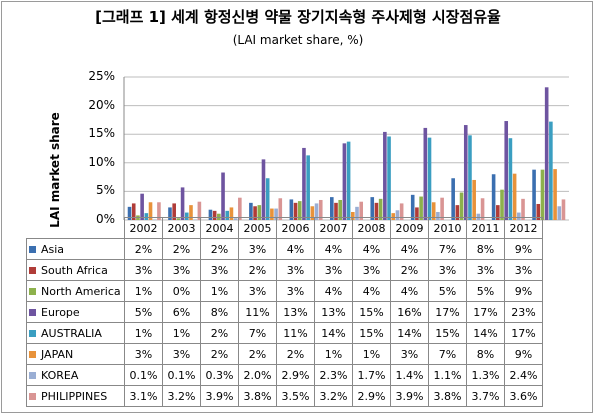 Image resolution: width=596 pixels, height=416 pixels. Describe the element at coordinates (412, 207) in the screenshot. I see `bar-asia-2009` at that location.